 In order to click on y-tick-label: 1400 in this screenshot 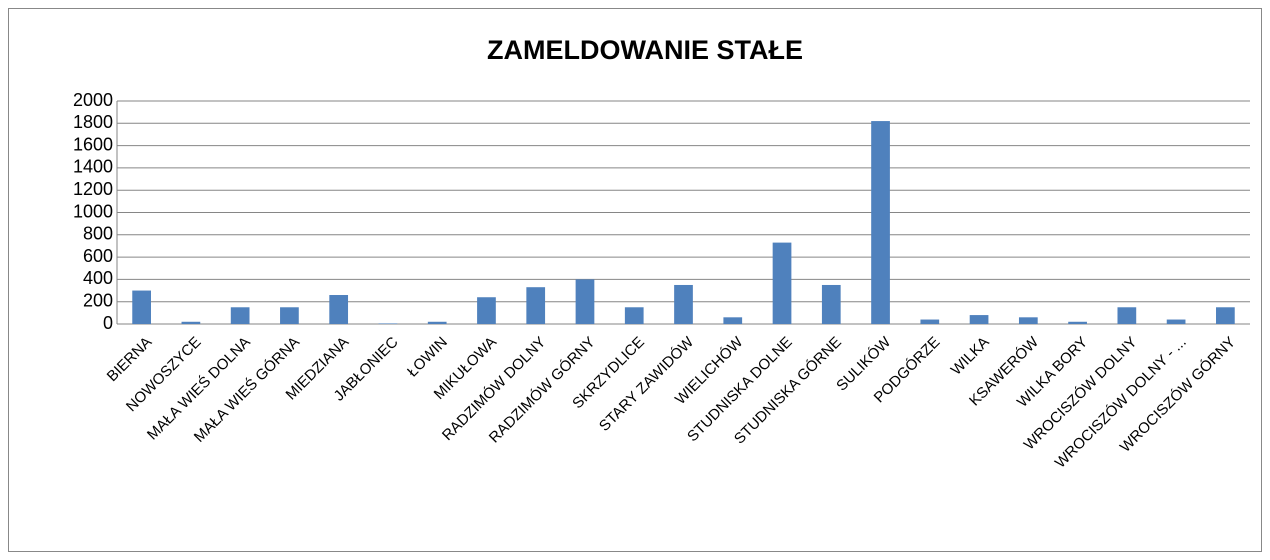, I will do `click(93, 167)`.